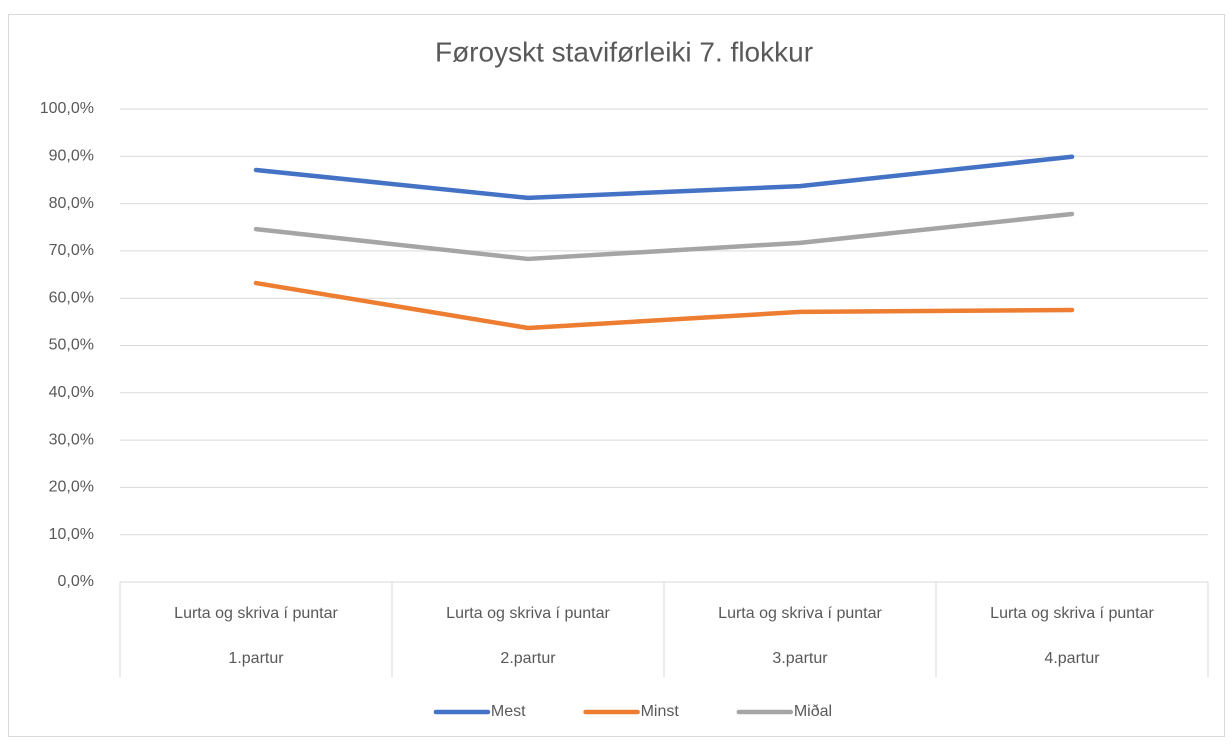  I want to click on y-tick-label: 30,0%, so click(71, 439).